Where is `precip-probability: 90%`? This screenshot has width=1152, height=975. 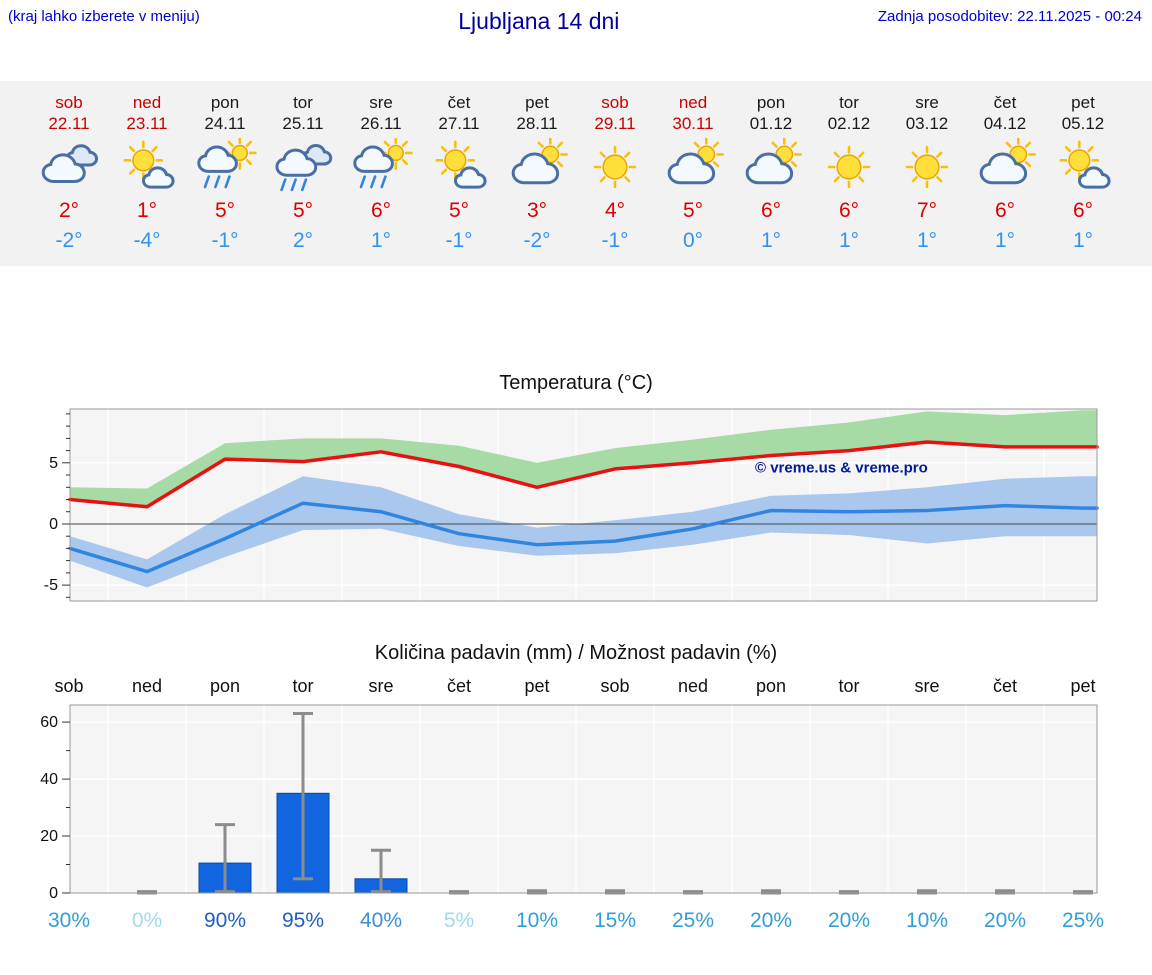
precip-probability: 90% is located at coordinates (225, 920).